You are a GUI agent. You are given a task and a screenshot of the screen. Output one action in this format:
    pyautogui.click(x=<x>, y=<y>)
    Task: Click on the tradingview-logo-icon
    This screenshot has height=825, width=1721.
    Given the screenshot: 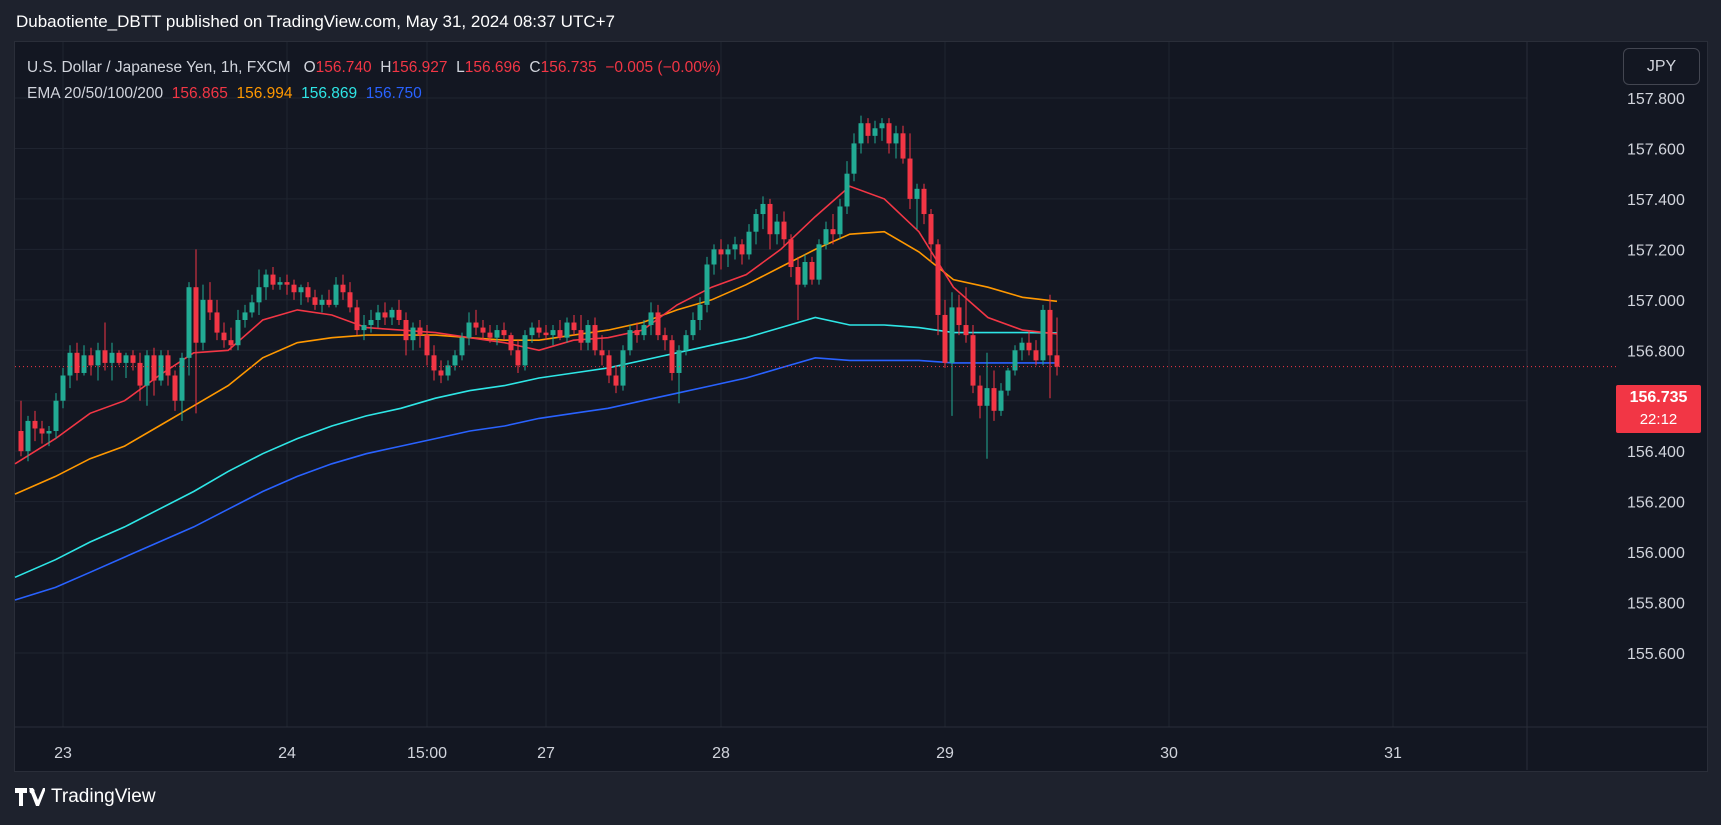 What is the action you would take?
    pyautogui.click(x=30, y=797)
    